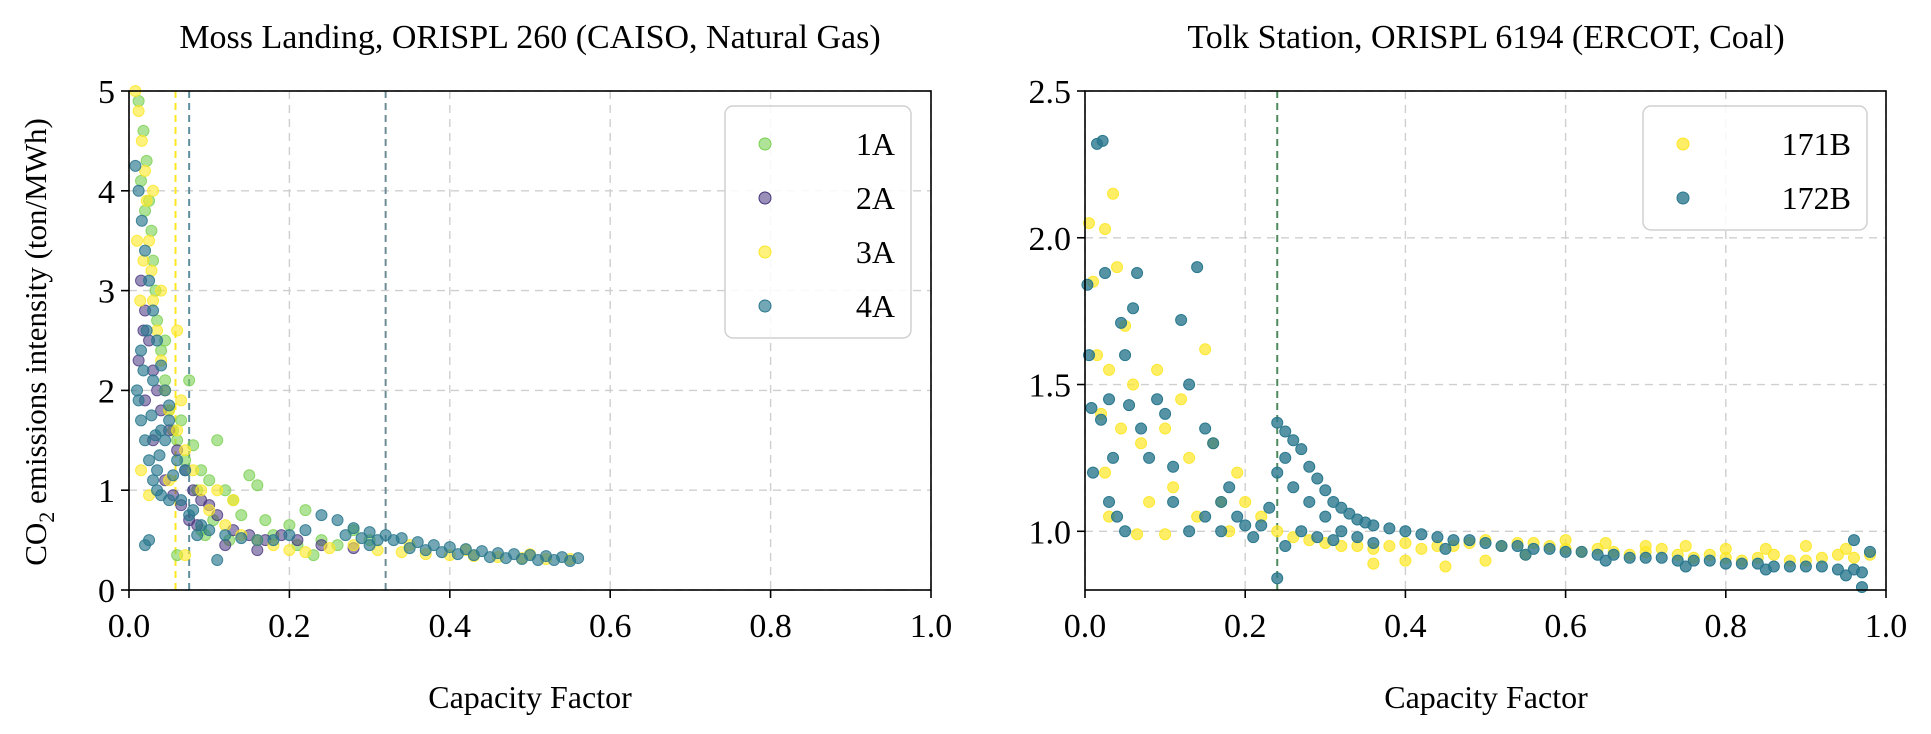 The image size is (1931, 734). Describe the element at coordinates (1486, 697) in the screenshot. I see `right-x-axis-label: Capacity Factor` at that location.